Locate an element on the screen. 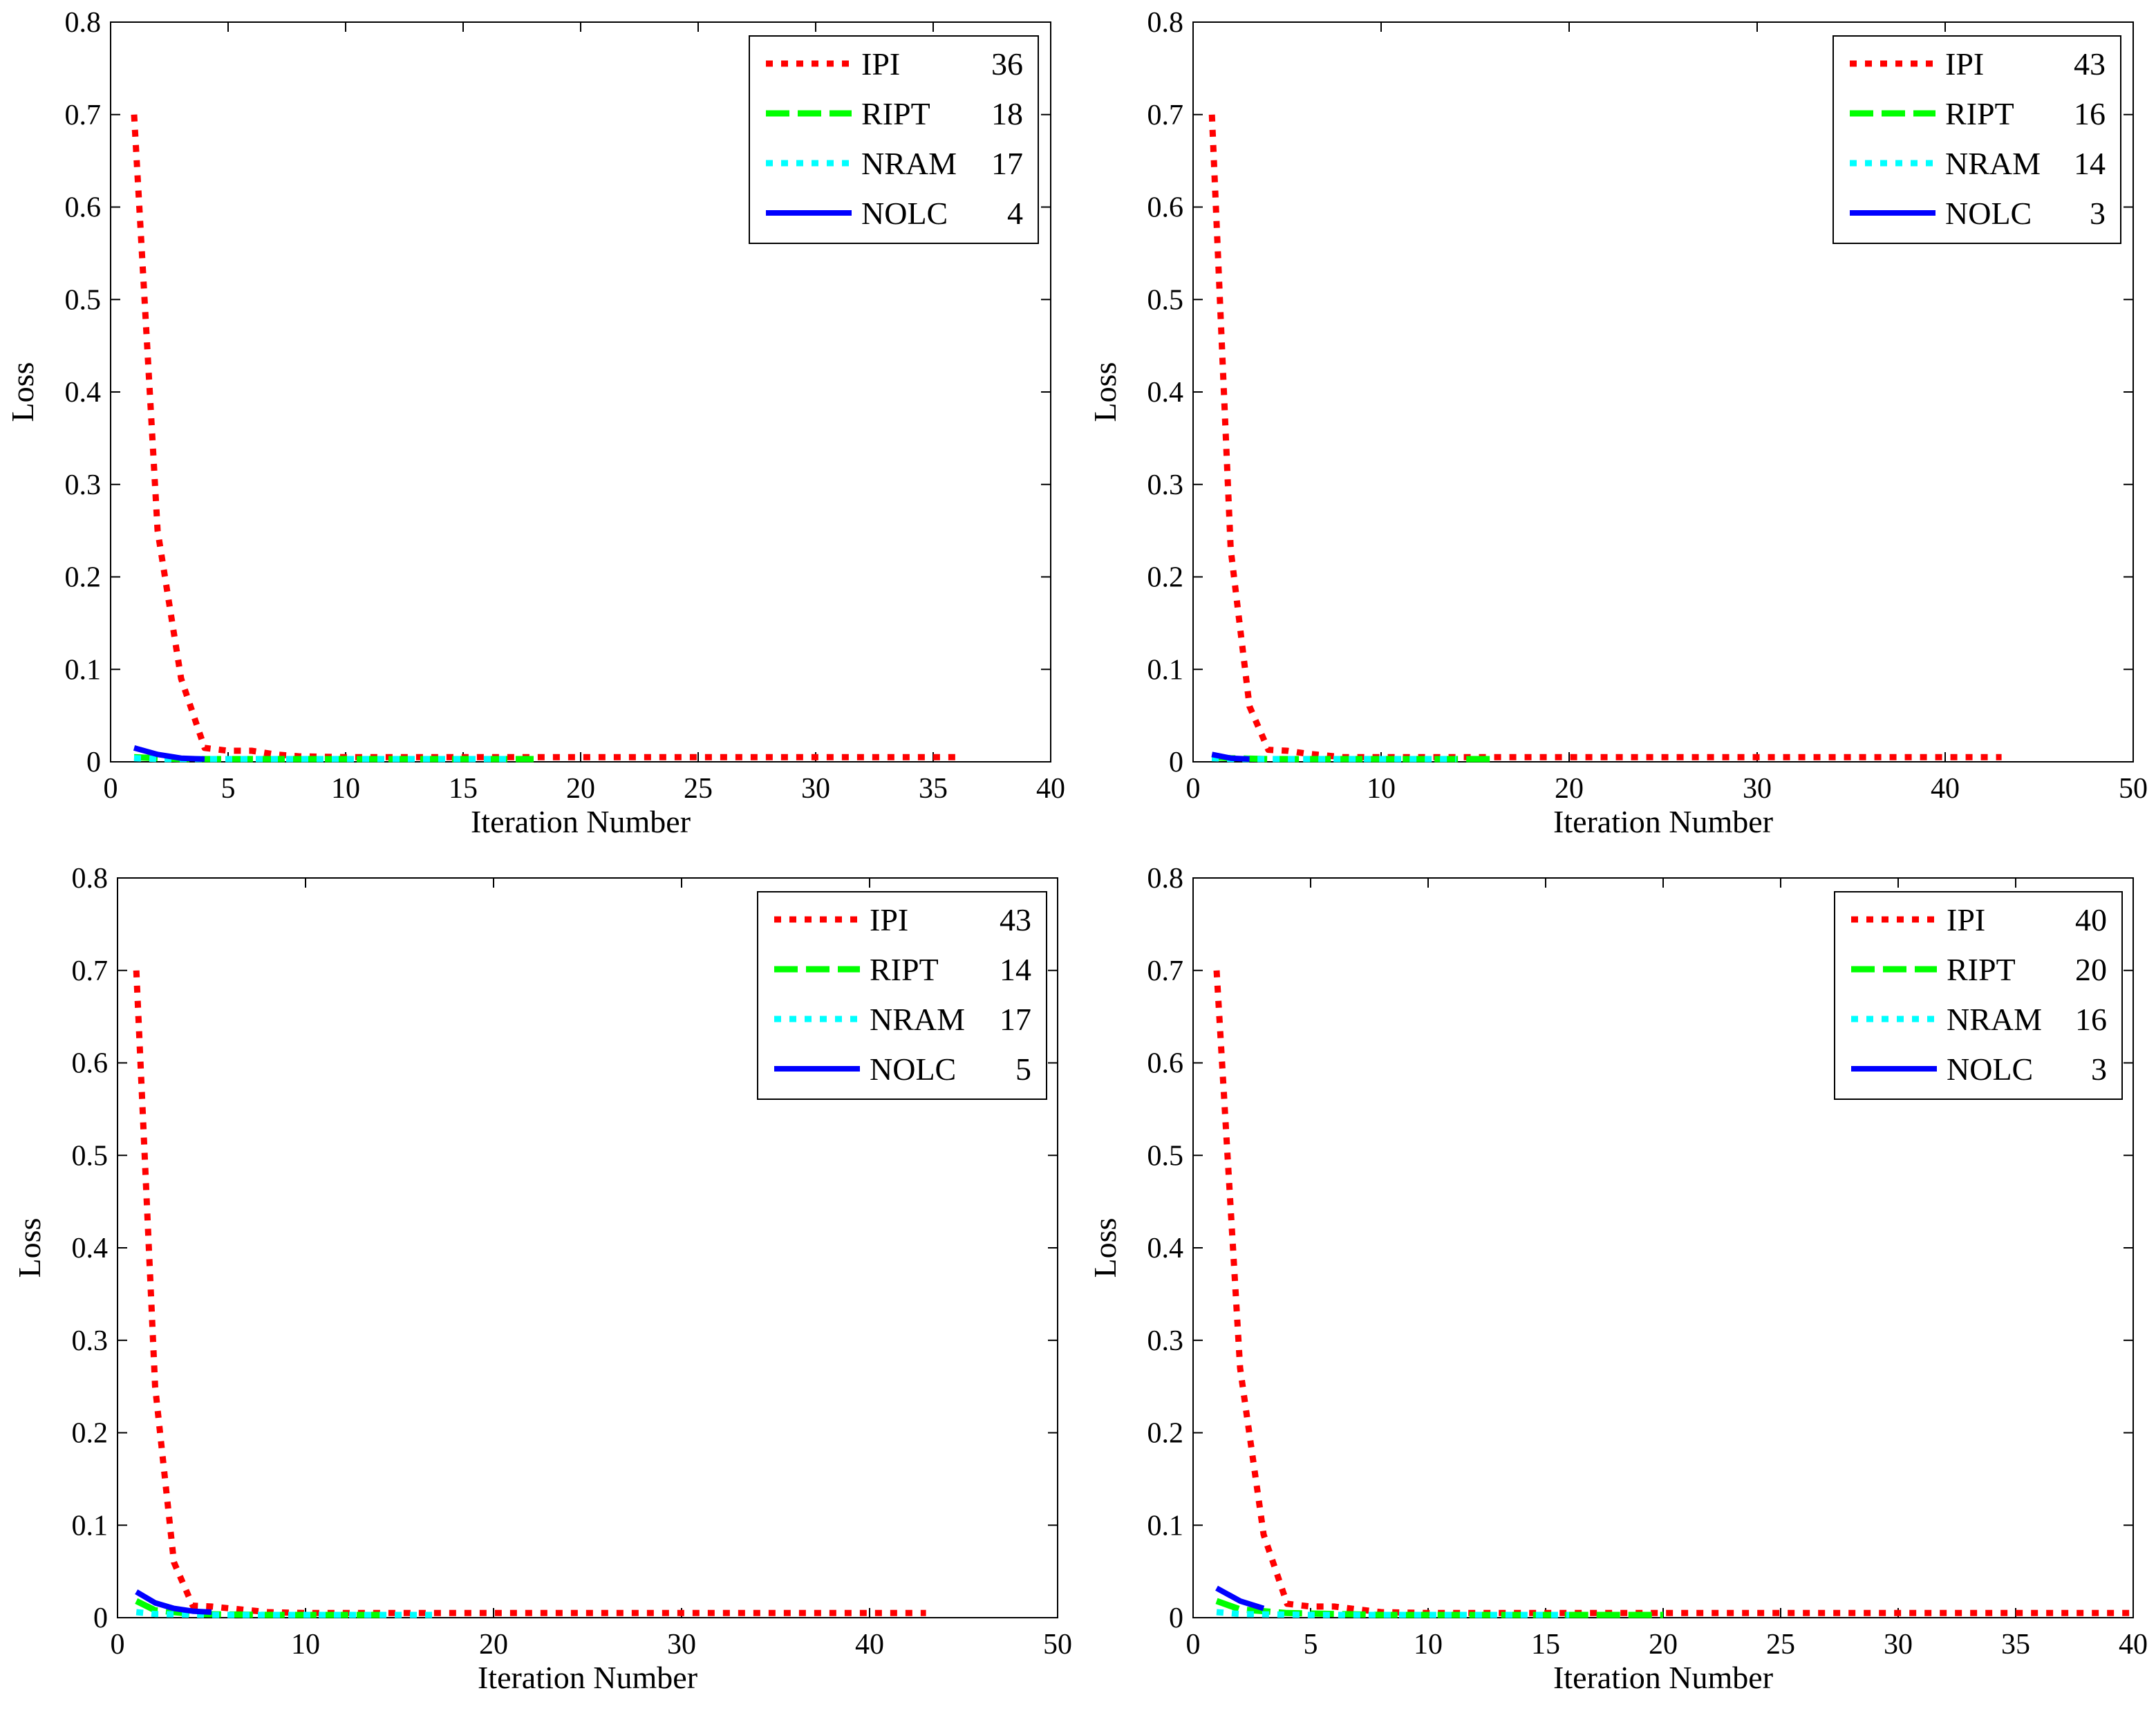 The width and height of the screenshot is (2156, 1711). series-line-ipi is located at coordinates (1605, 437).